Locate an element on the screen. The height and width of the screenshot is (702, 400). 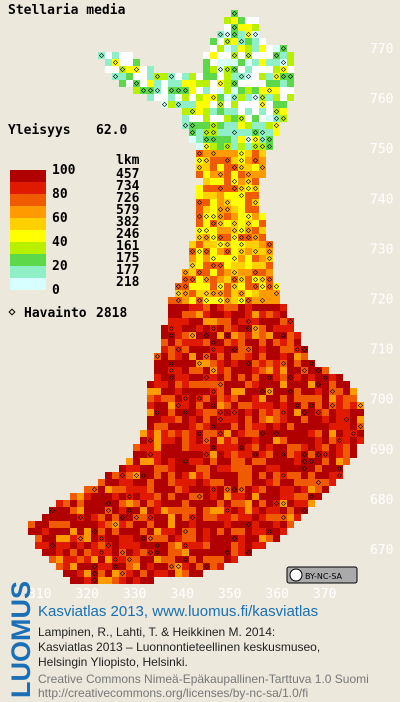
legend-swatch is located at coordinates (28, 260).